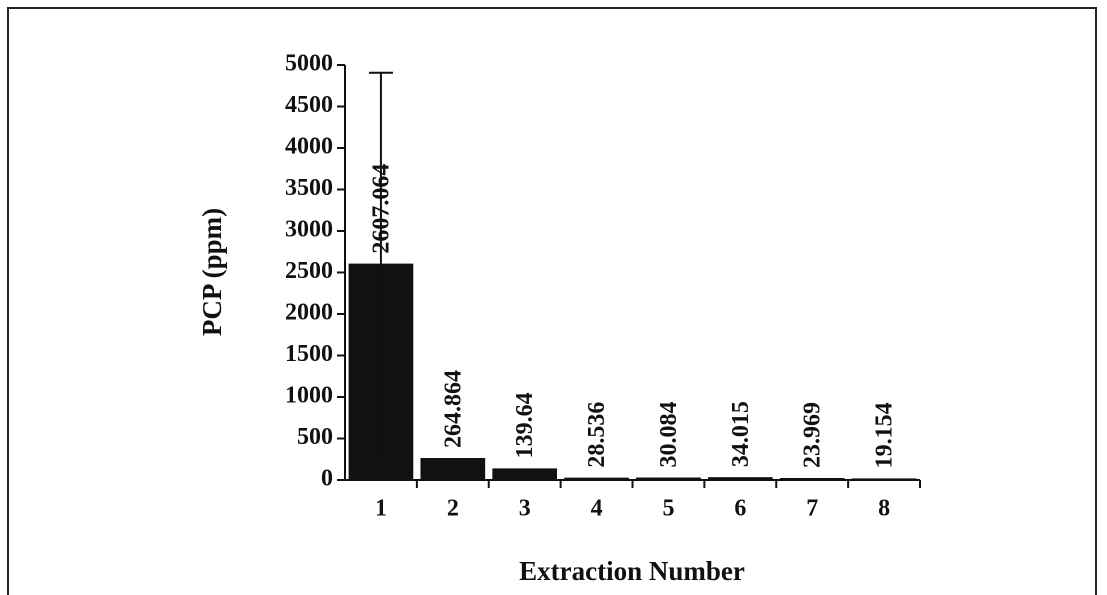 The width and height of the screenshot is (1107, 595). I want to click on y-tick-label: 3000, so click(309, 230).